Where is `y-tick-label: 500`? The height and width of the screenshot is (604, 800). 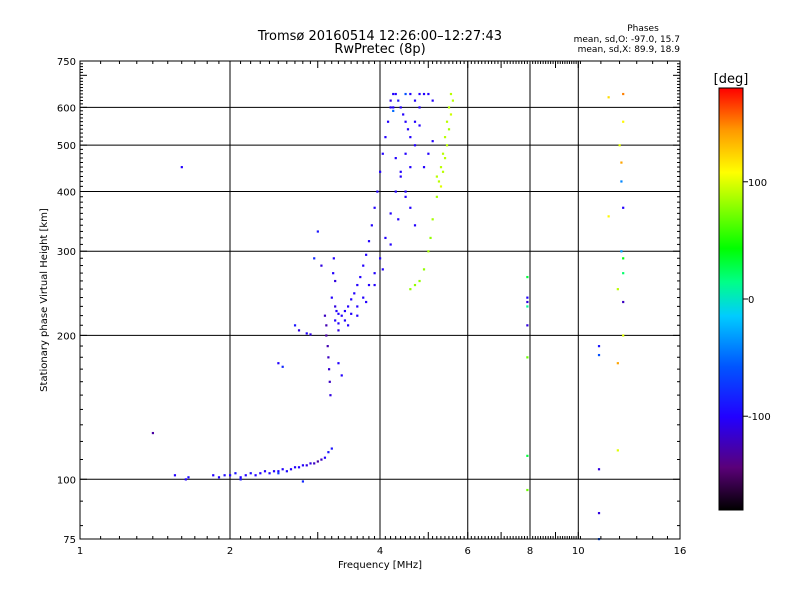
y-tick-label: 500 is located at coordinates (66, 146).